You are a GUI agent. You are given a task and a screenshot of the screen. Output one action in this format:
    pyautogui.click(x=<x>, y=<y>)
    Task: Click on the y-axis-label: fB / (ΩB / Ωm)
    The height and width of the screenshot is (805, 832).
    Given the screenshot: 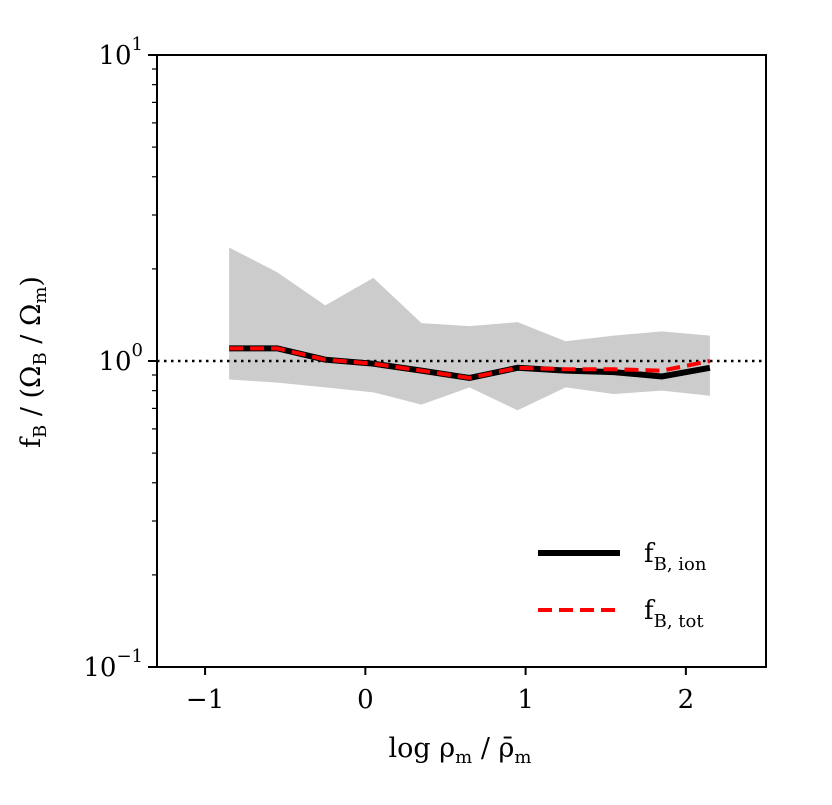 What is the action you would take?
    pyautogui.click(x=33, y=362)
    